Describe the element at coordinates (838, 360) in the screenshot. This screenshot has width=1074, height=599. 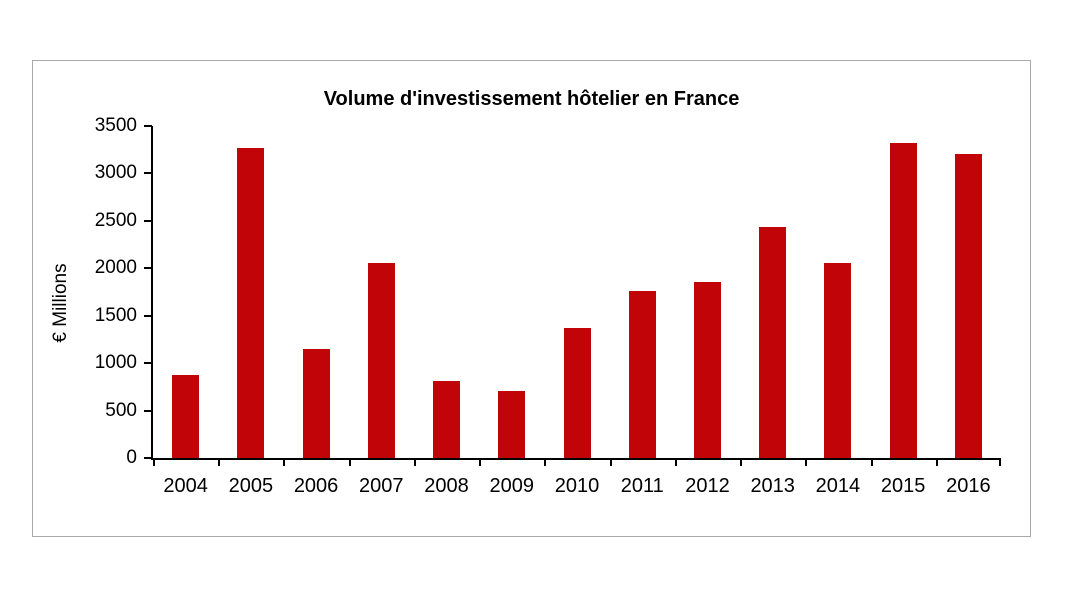
I see `bar-2014` at that location.